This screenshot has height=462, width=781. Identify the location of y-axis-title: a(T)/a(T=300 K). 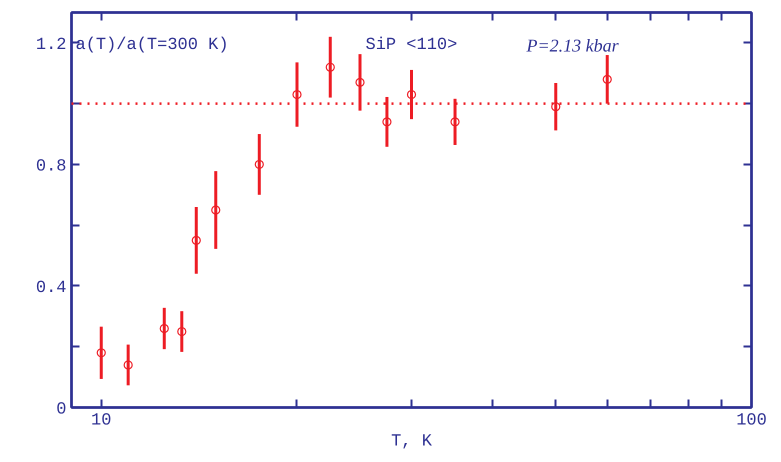
(152, 45).